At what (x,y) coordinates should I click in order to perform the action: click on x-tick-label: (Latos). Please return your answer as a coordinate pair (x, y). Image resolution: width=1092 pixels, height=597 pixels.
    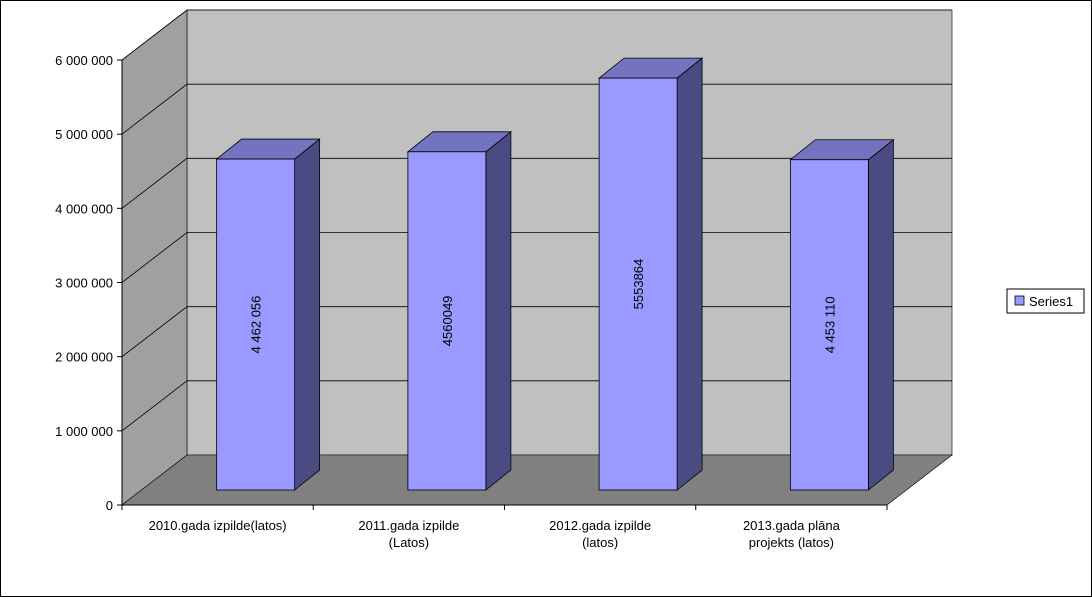
    Looking at the image, I should click on (409, 542).